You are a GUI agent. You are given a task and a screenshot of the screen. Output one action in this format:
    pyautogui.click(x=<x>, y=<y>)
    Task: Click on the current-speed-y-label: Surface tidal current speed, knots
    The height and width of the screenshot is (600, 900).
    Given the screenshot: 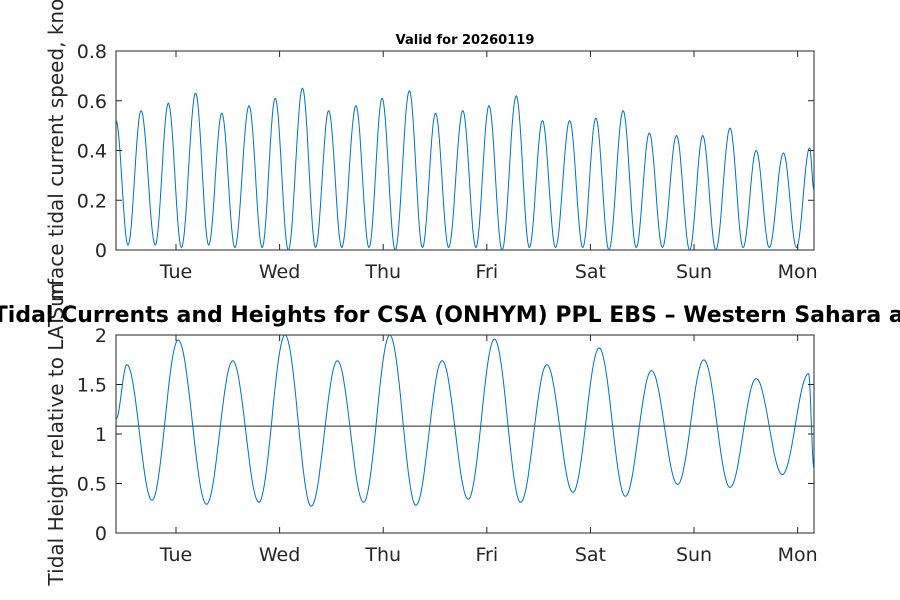 What is the action you would take?
    pyautogui.click(x=56, y=160)
    